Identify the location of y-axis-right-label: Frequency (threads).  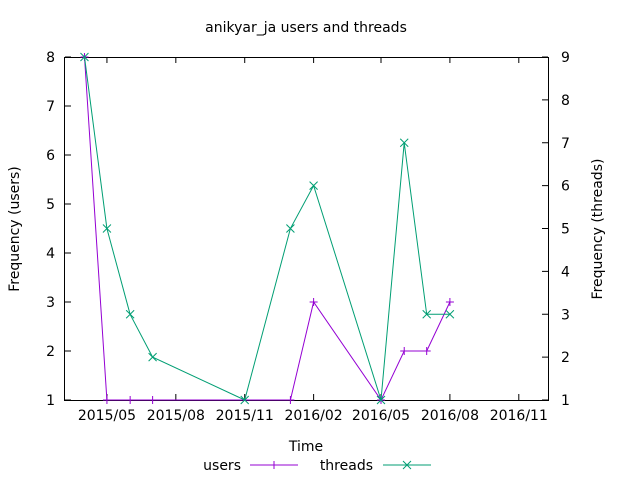
(598, 229).